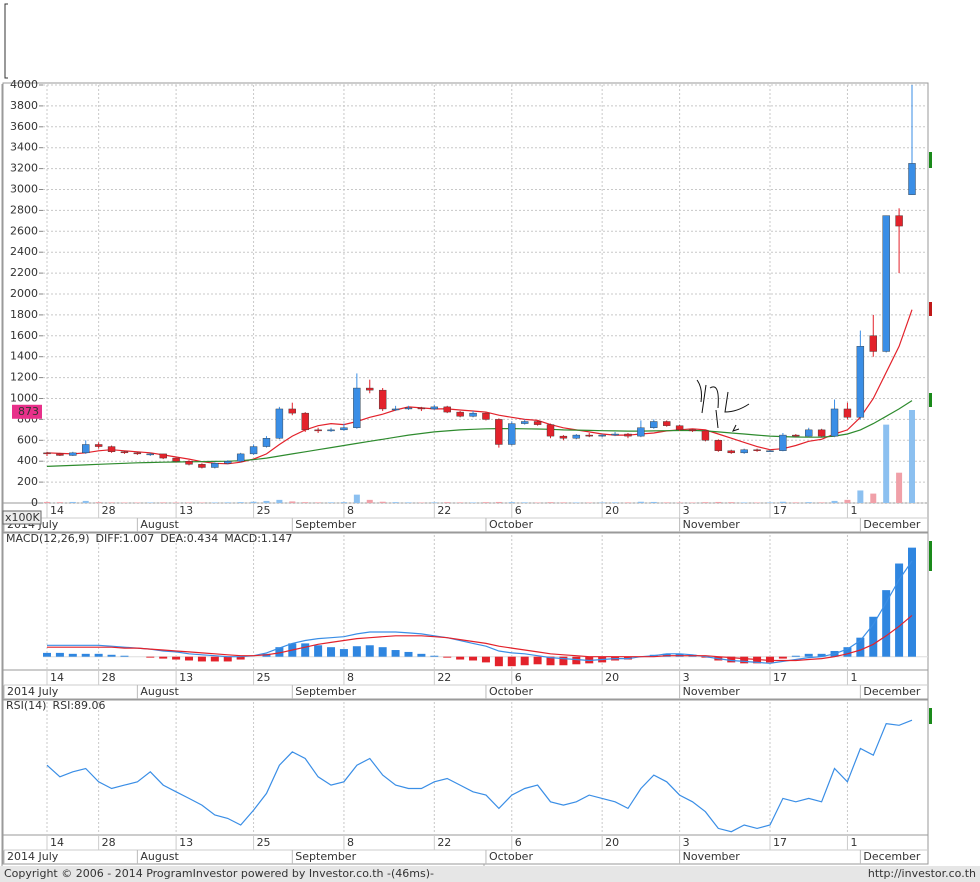  Describe the element at coordinates (125, 538) in the screenshot. I see `legend-entry: DIFF:1.007` at that location.